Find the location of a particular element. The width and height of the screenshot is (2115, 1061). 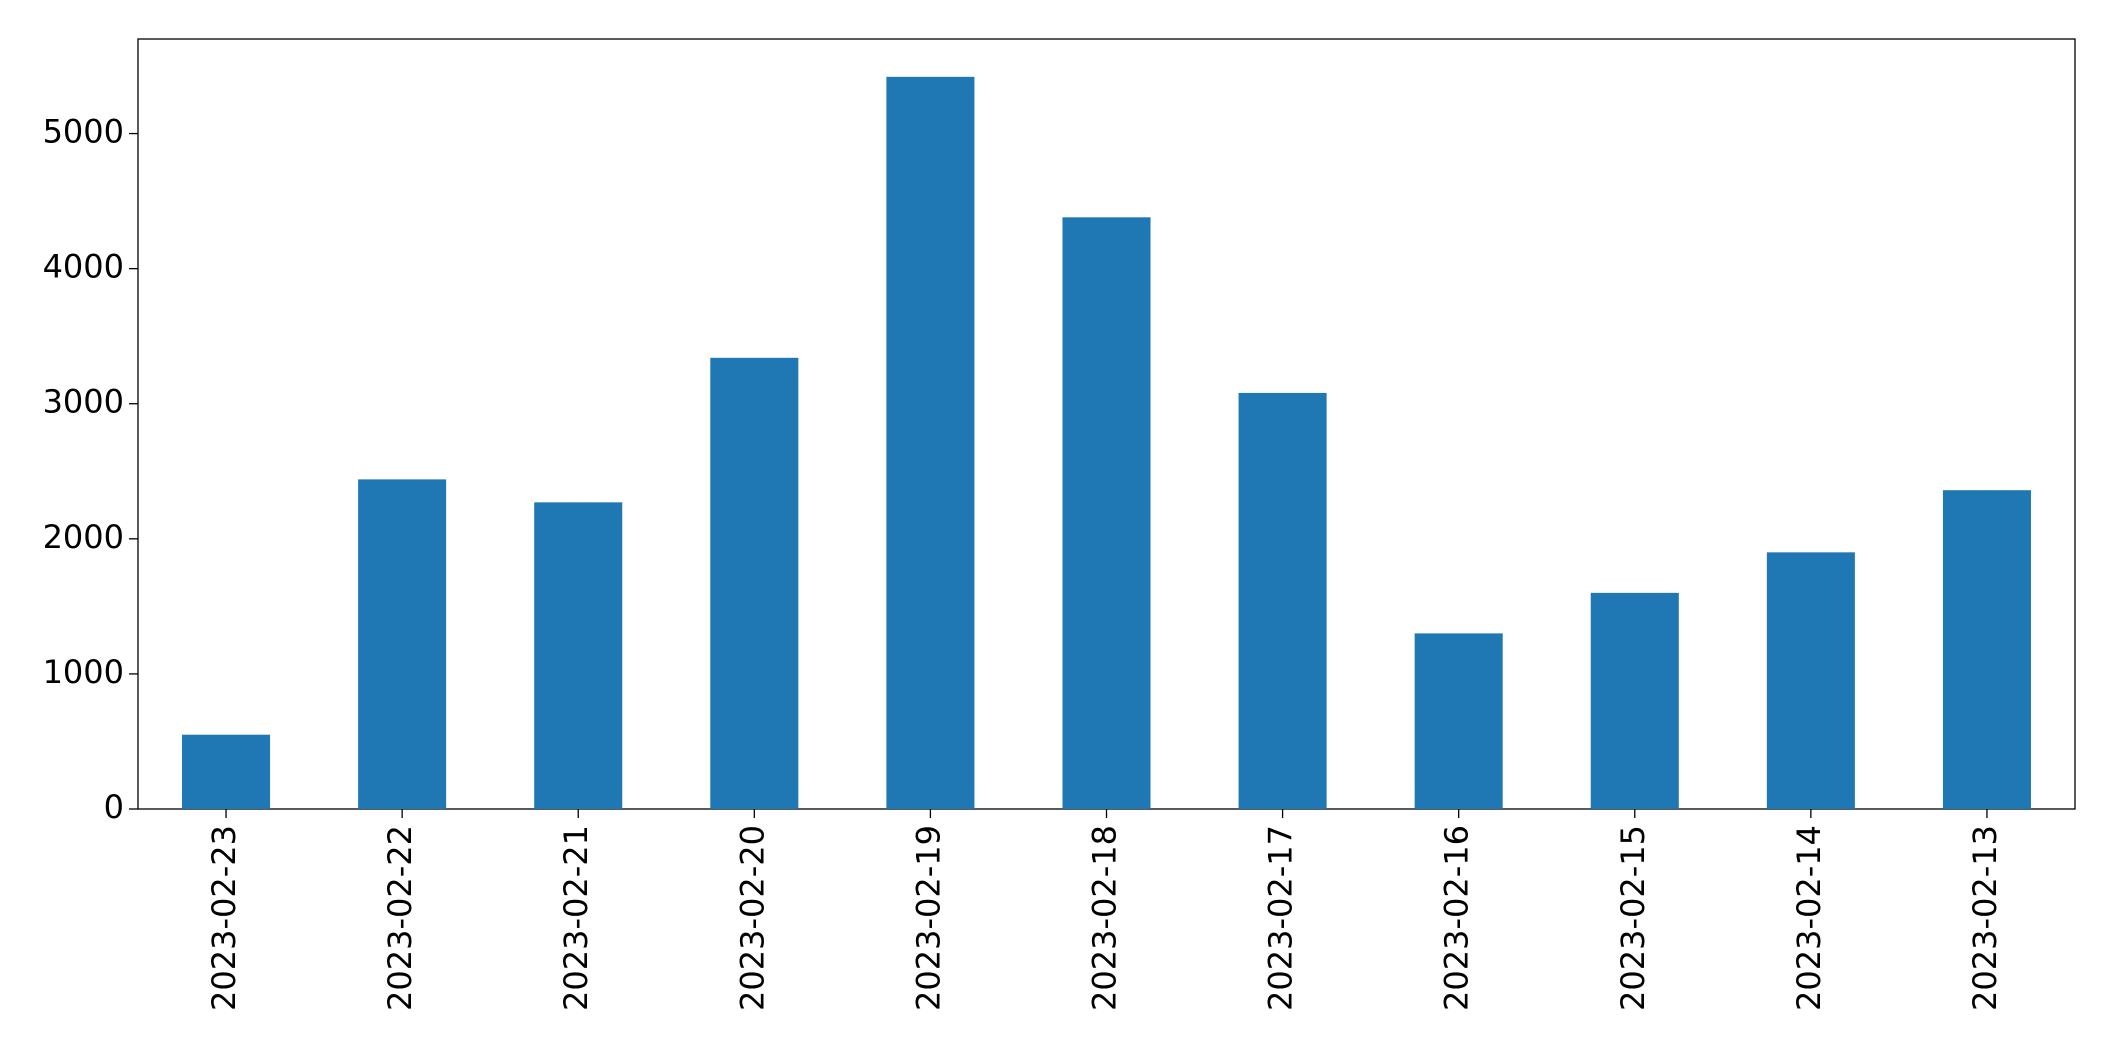

y-tick-label: 4000 is located at coordinates (83, 267).